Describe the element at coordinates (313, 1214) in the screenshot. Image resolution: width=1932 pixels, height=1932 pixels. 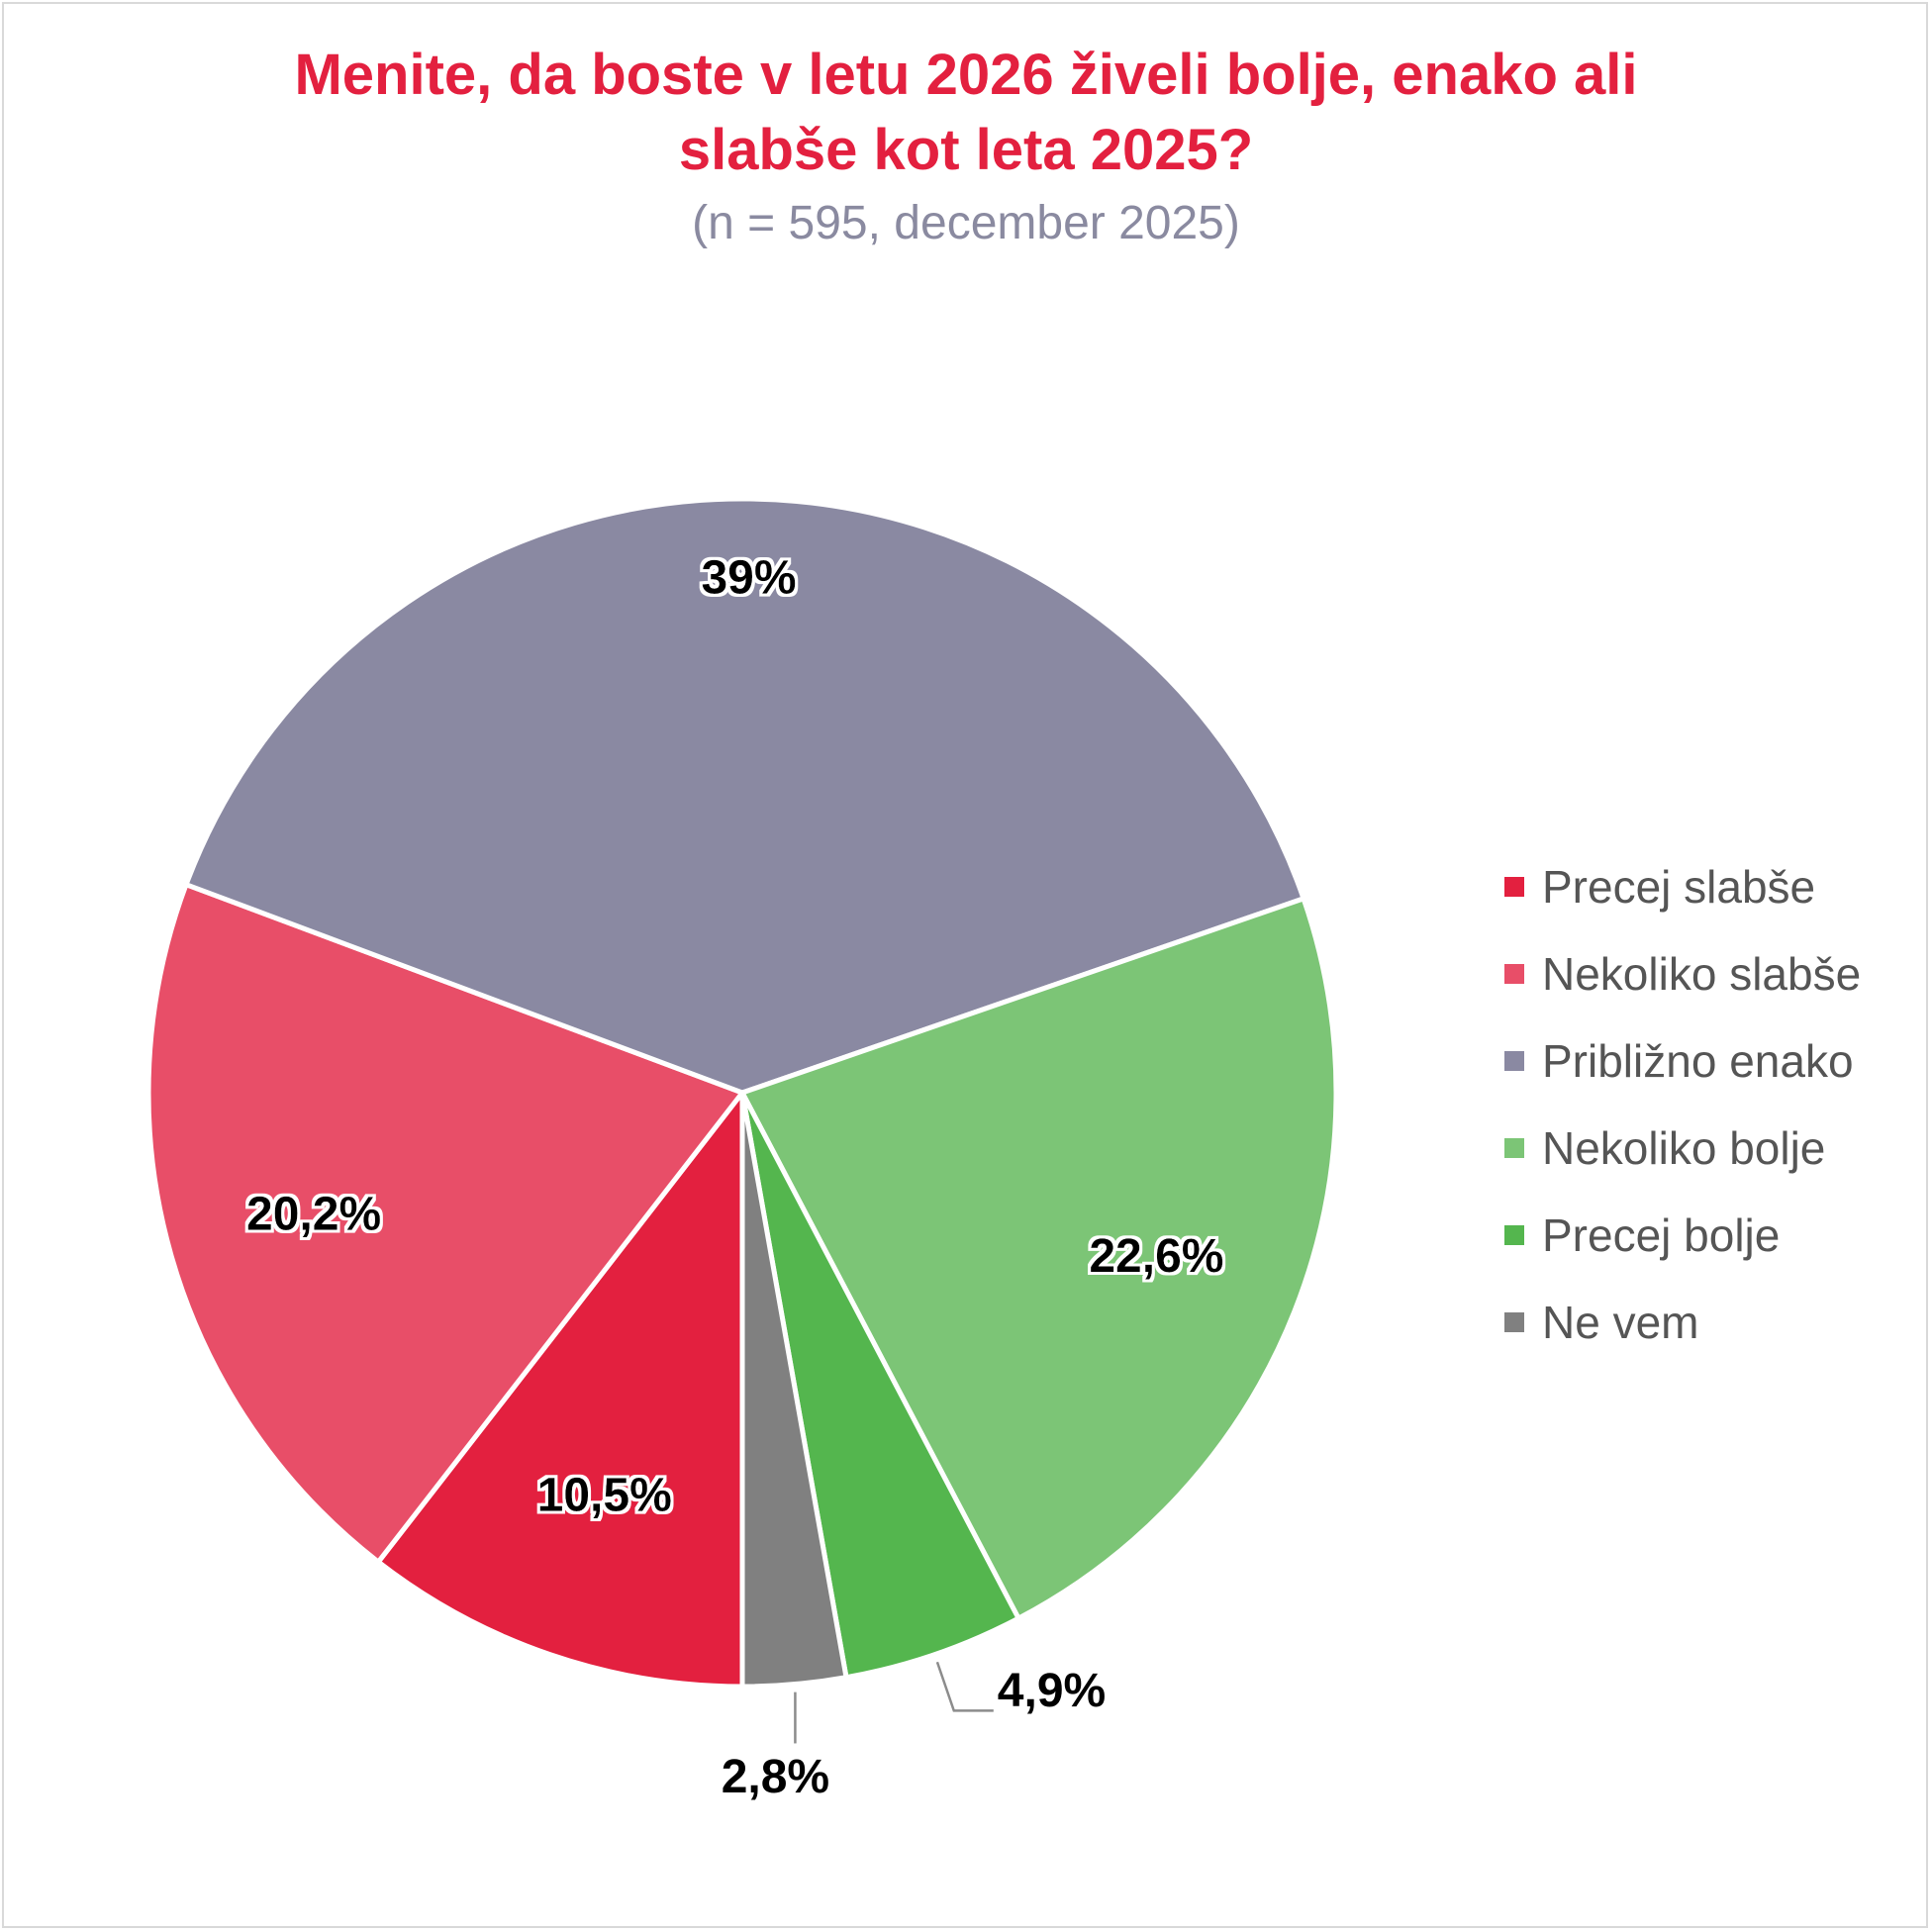
I see `slice-label-nekoliko-slabse: 20,2%` at that location.